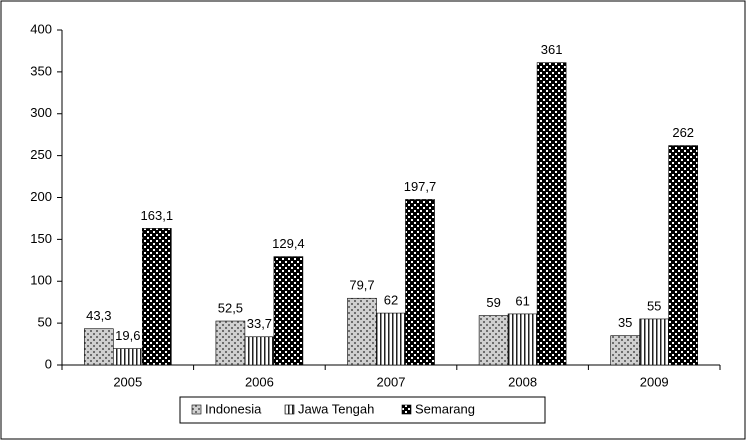 This screenshot has width=746, height=440. Describe the element at coordinates (230, 307) in the screenshot. I see `data-label: 52,5` at that location.